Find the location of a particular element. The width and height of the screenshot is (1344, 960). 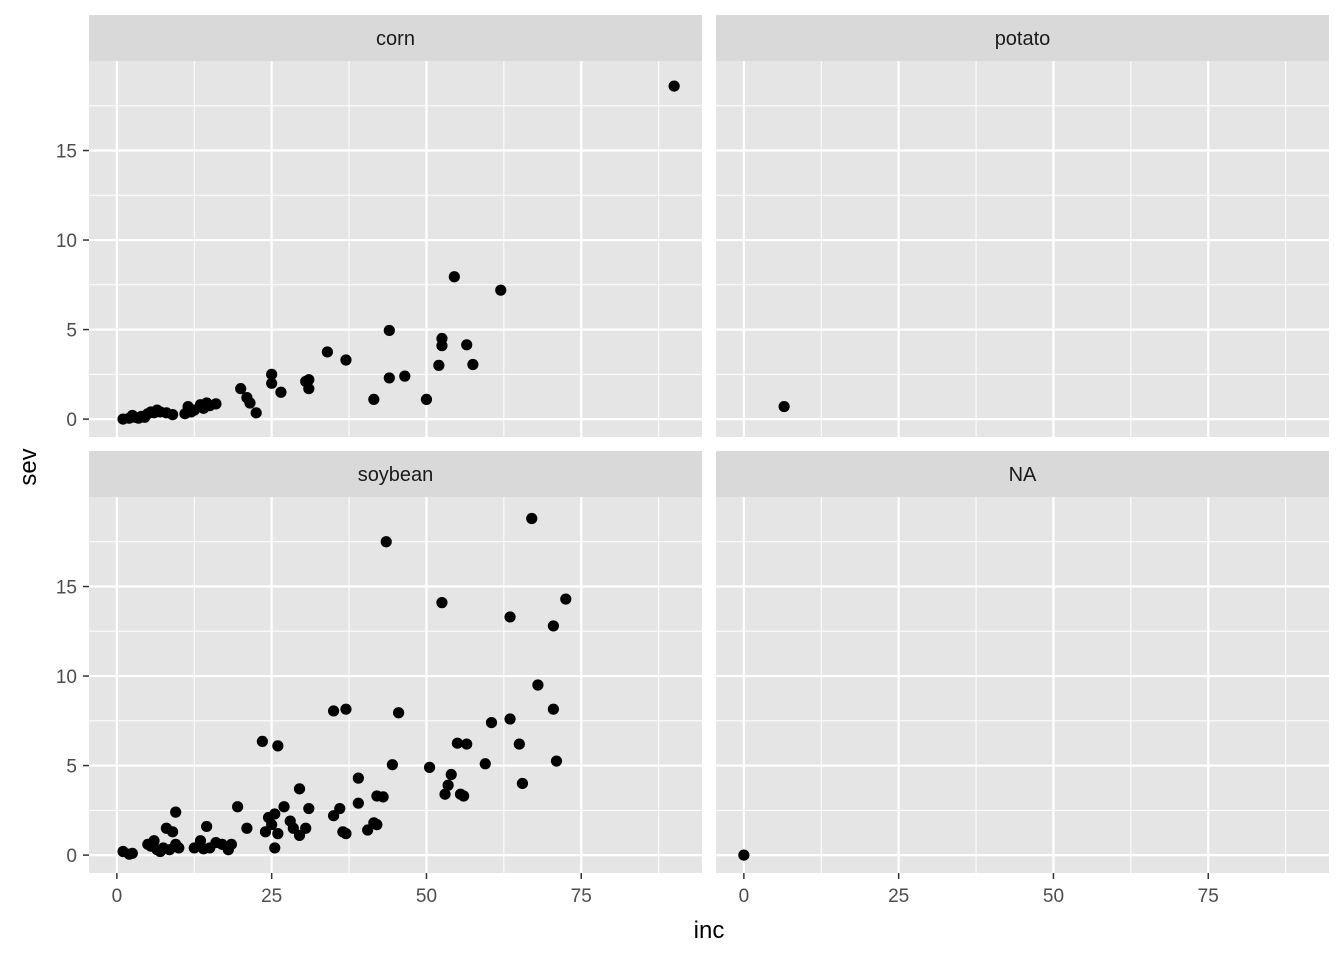

facet-strip-label: NA is located at coordinates (1023, 475).